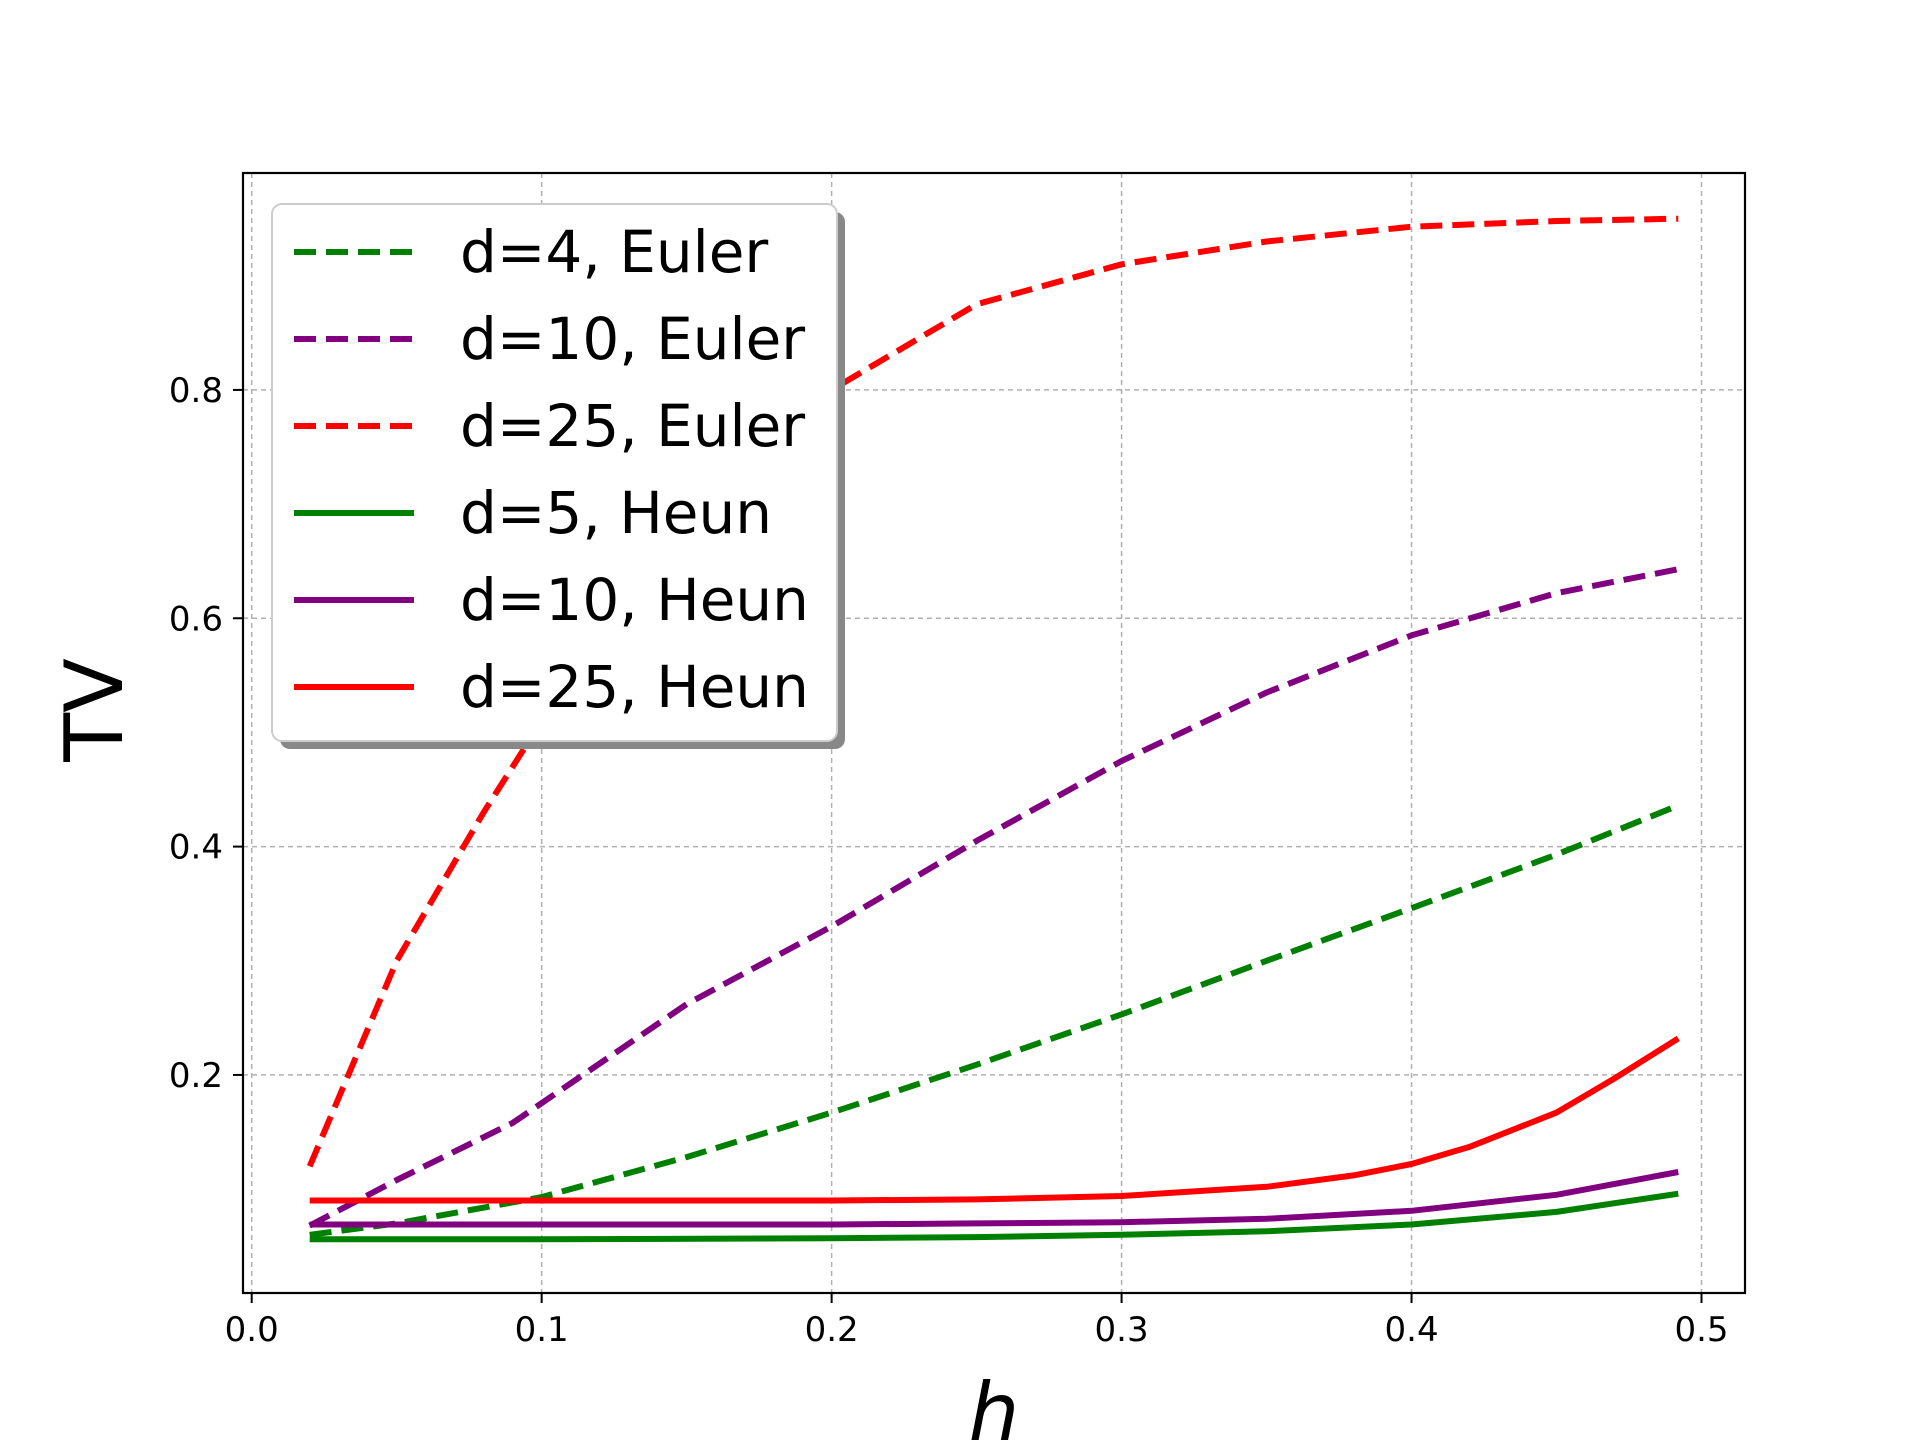 Image resolution: width=1920 pixels, height=1440 pixels. I want to click on x-axis-label: h, so click(994, 1403).